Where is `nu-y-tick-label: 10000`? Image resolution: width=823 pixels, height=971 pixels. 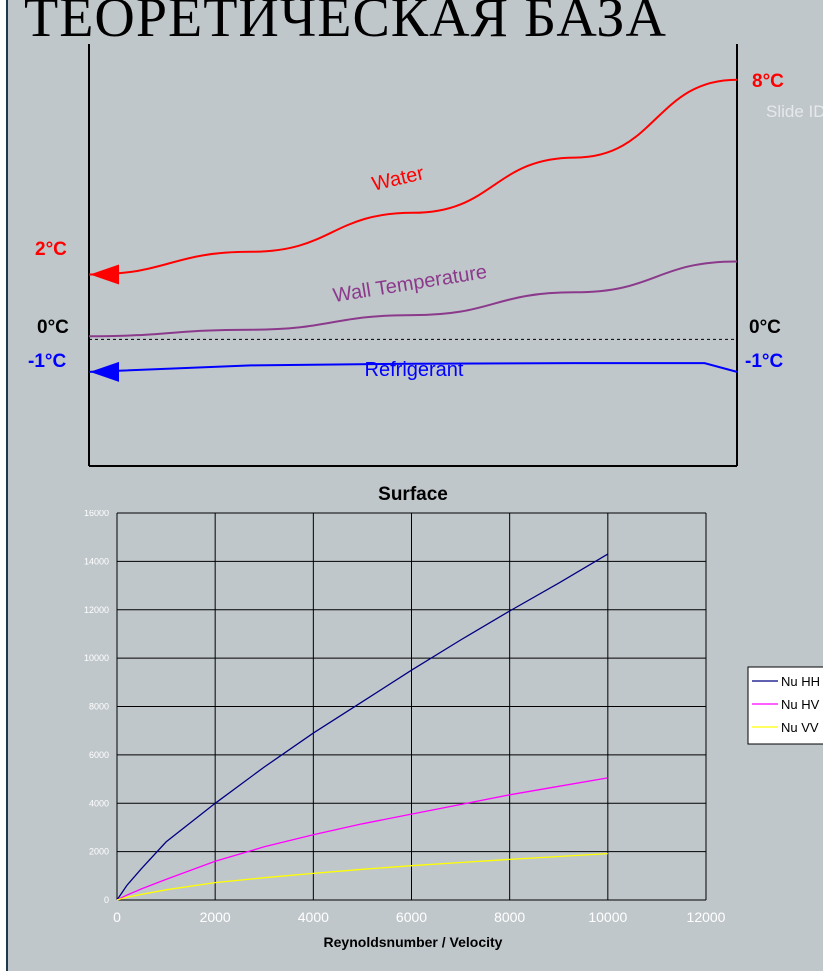
nu-y-tick-label: 10000 is located at coordinates (96, 658).